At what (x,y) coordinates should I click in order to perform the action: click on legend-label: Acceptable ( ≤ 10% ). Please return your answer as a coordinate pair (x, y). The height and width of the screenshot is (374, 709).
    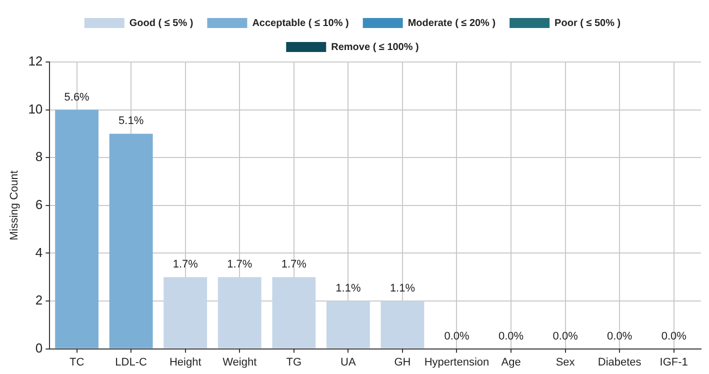
    Looking at the image, I should click on (300, 23).